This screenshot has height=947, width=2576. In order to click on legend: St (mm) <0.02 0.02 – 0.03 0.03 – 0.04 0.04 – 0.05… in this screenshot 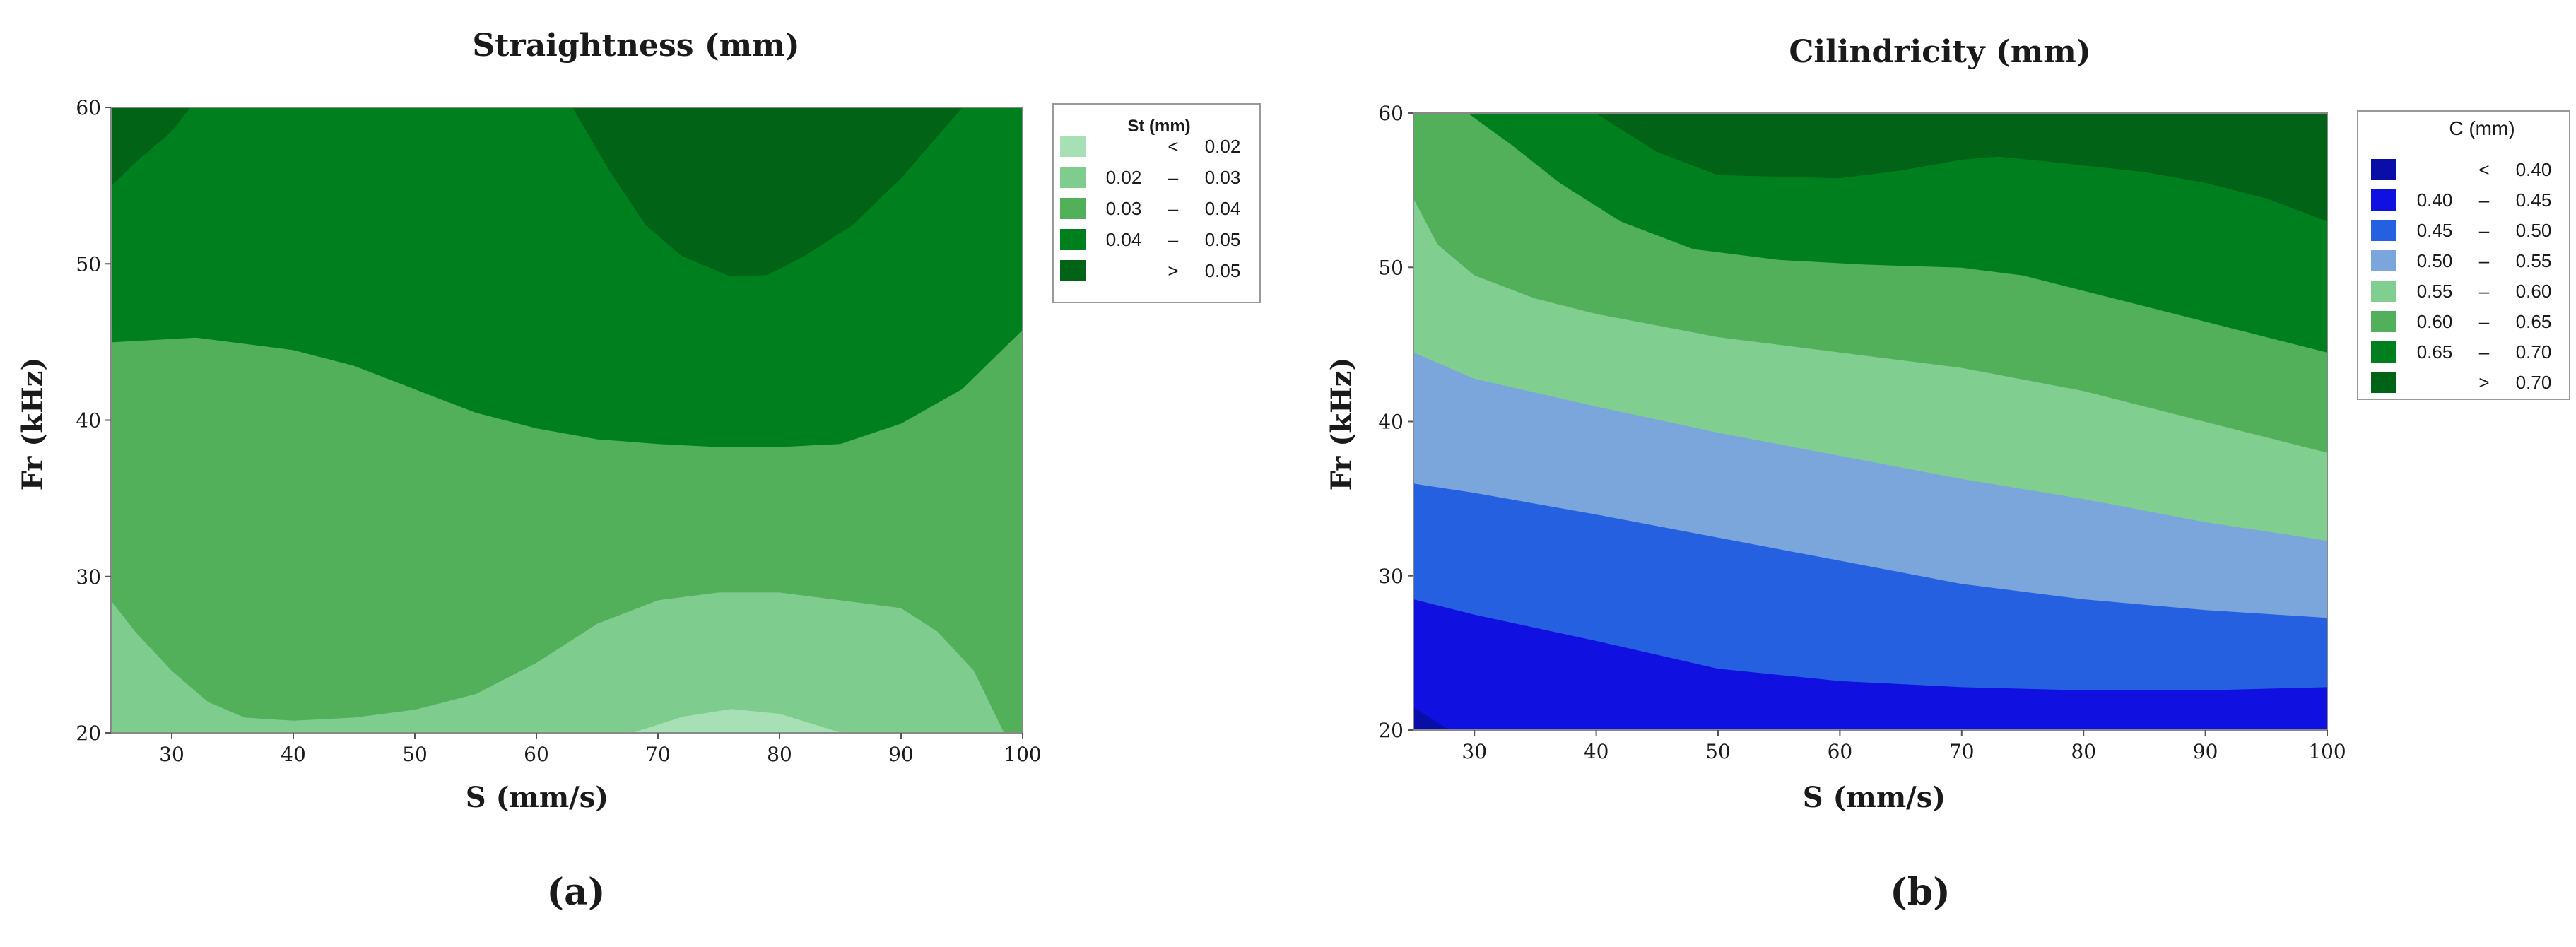, I will do `click(1156, 203)`.